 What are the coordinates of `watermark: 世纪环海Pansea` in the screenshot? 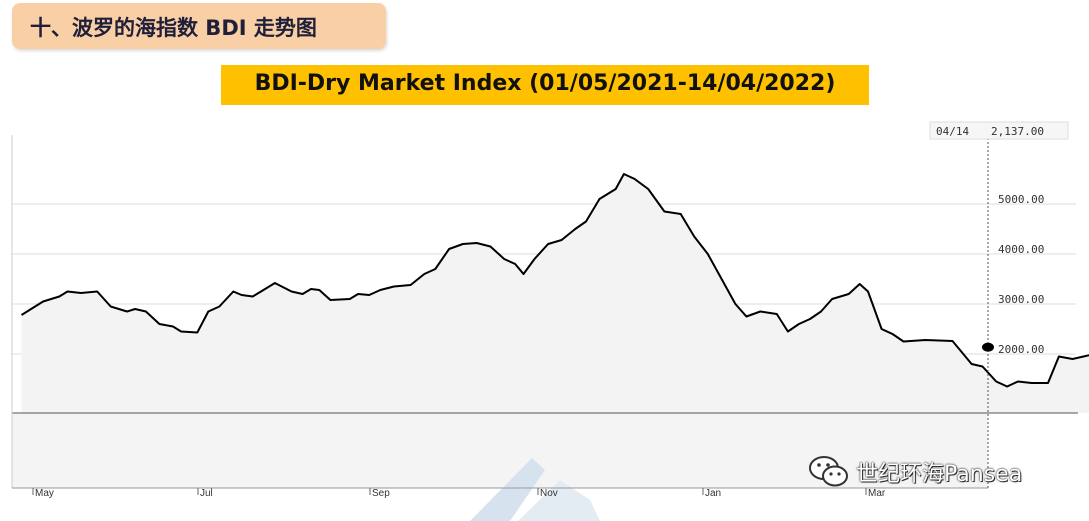 It's located at (915, 472).